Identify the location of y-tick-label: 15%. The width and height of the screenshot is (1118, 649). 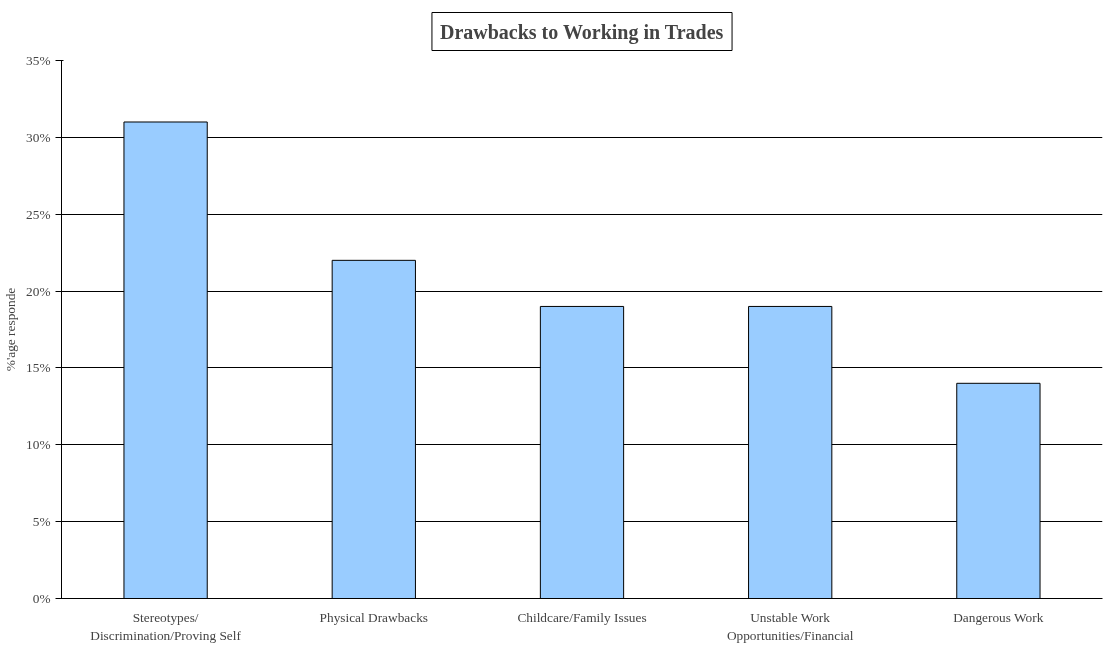
(38, 368).